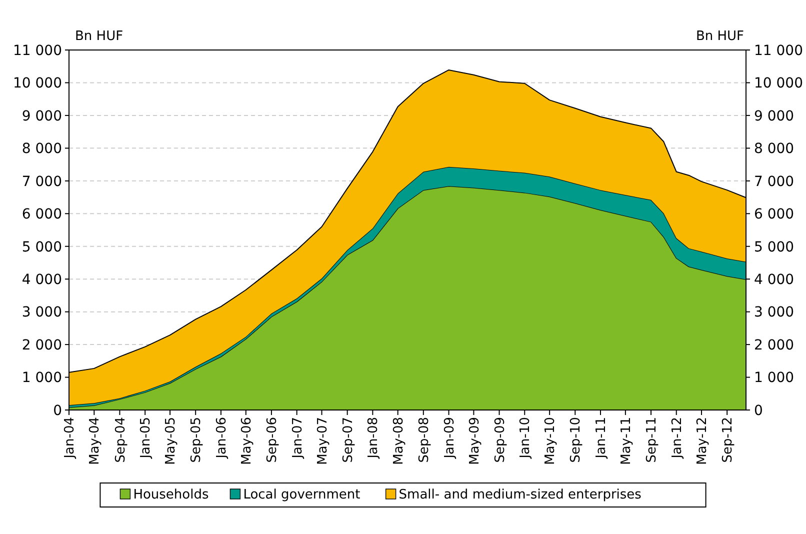 This screenshot has height=534, width=806. I want to click on y-tick-label: 2 000, so click(42, 345).